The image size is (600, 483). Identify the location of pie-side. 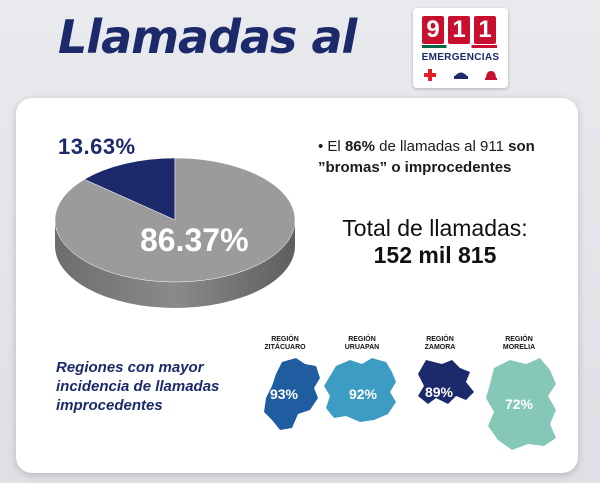
(175, 264).